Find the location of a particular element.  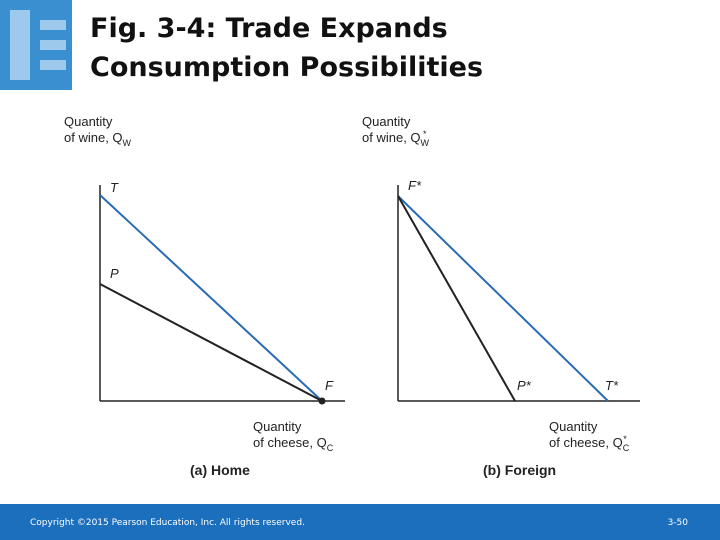

caption: (b) Foreign is located at coordinates (519, 470).